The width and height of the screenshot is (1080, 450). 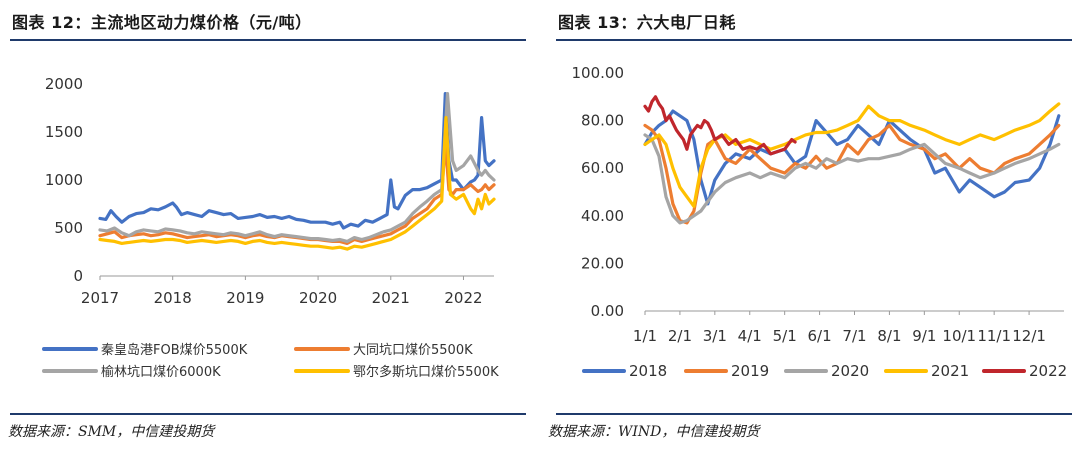 What do you see at coordinates (645, 336) in the screenshot?
I see `x-tick-label: 1/1` at bounding box center [645, 336].